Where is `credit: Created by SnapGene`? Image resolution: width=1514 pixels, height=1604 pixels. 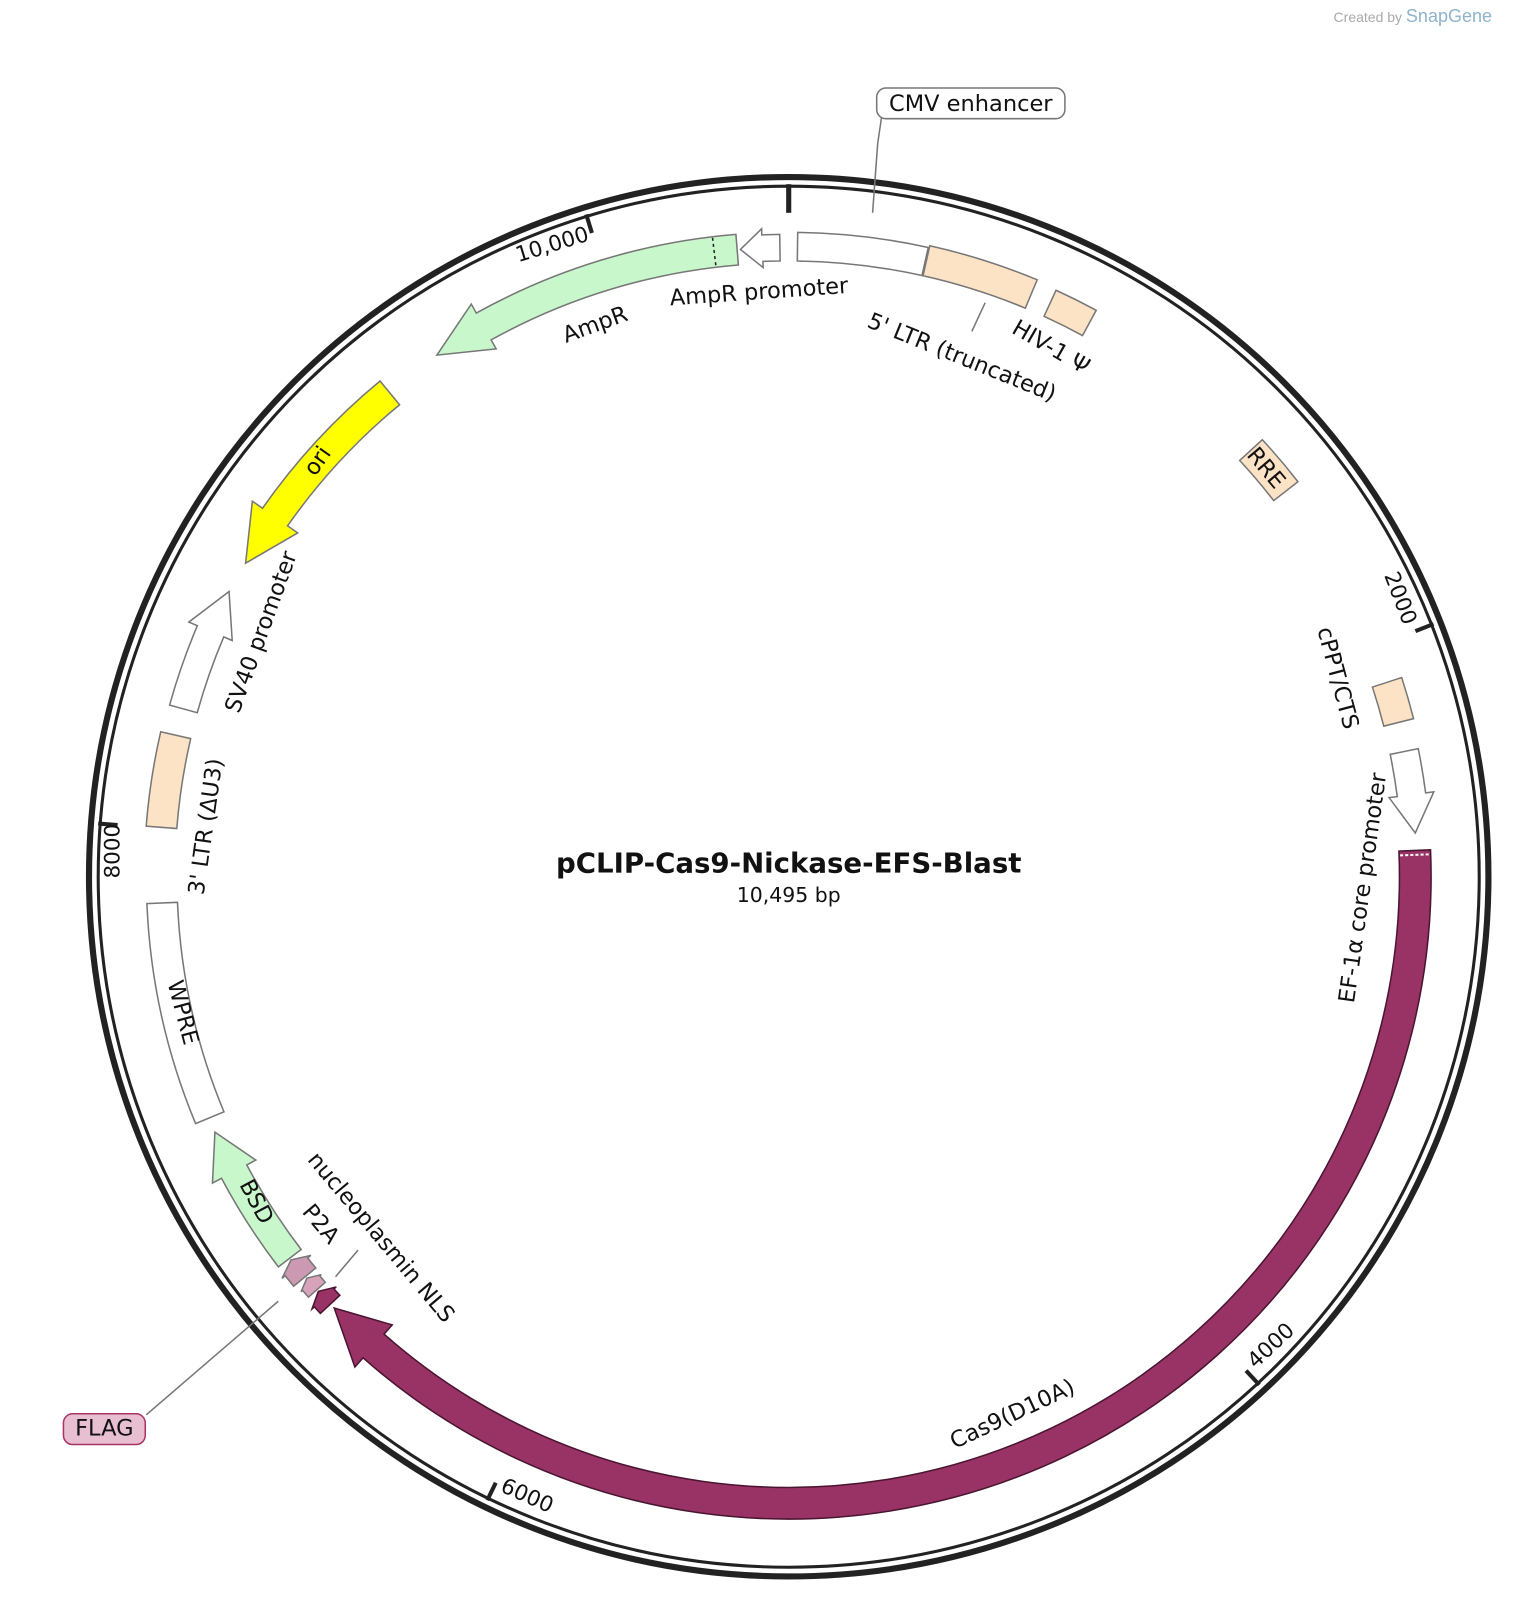 credit: Created by SnapGene is located at coordinates (1413, 16).